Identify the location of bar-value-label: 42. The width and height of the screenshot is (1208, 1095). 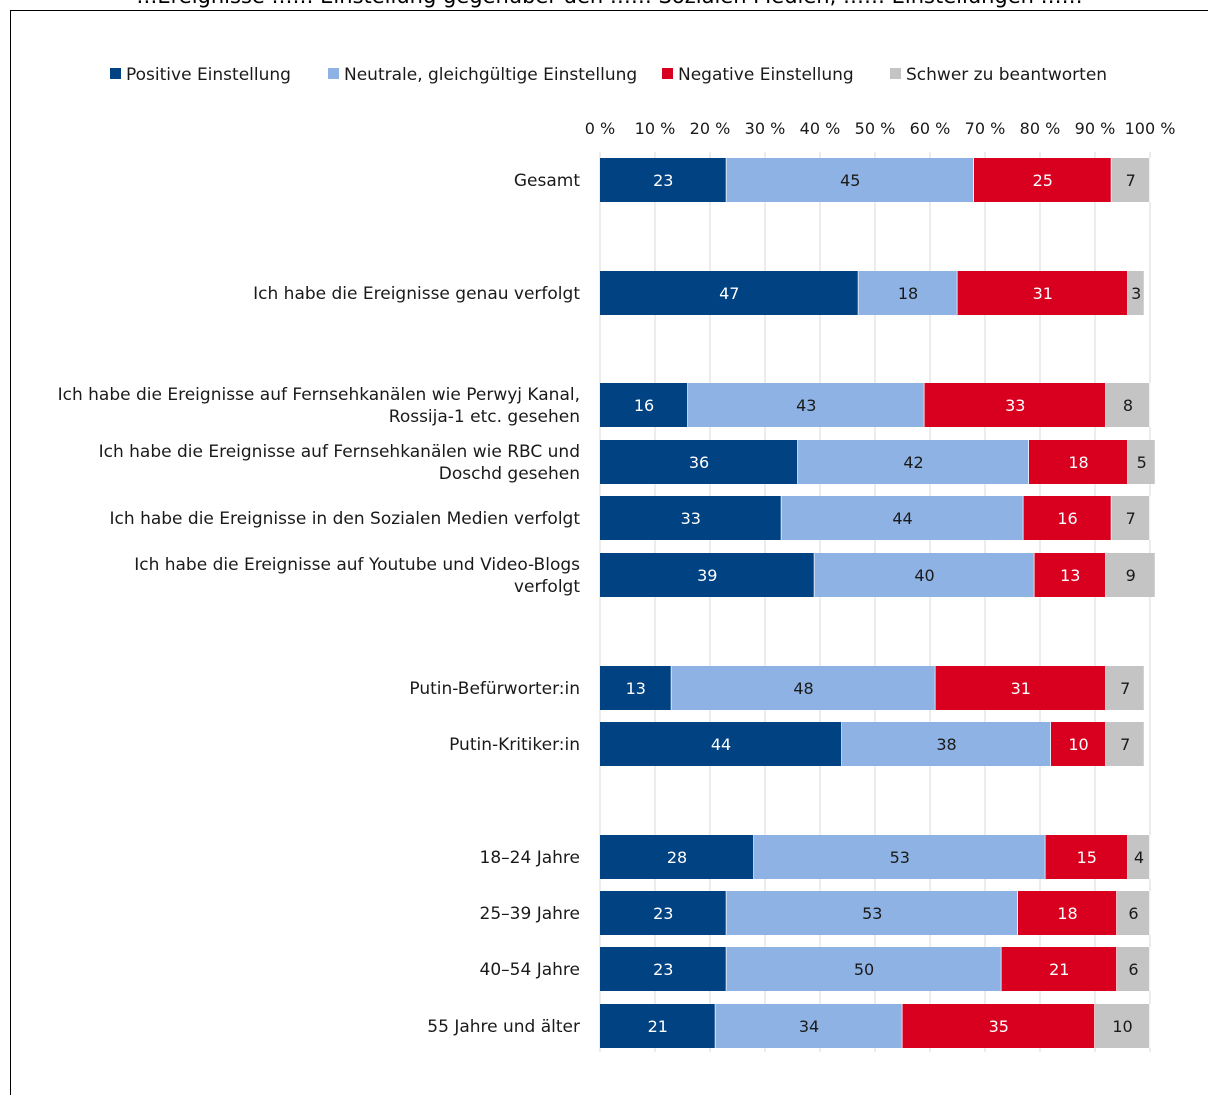
(913, 462).